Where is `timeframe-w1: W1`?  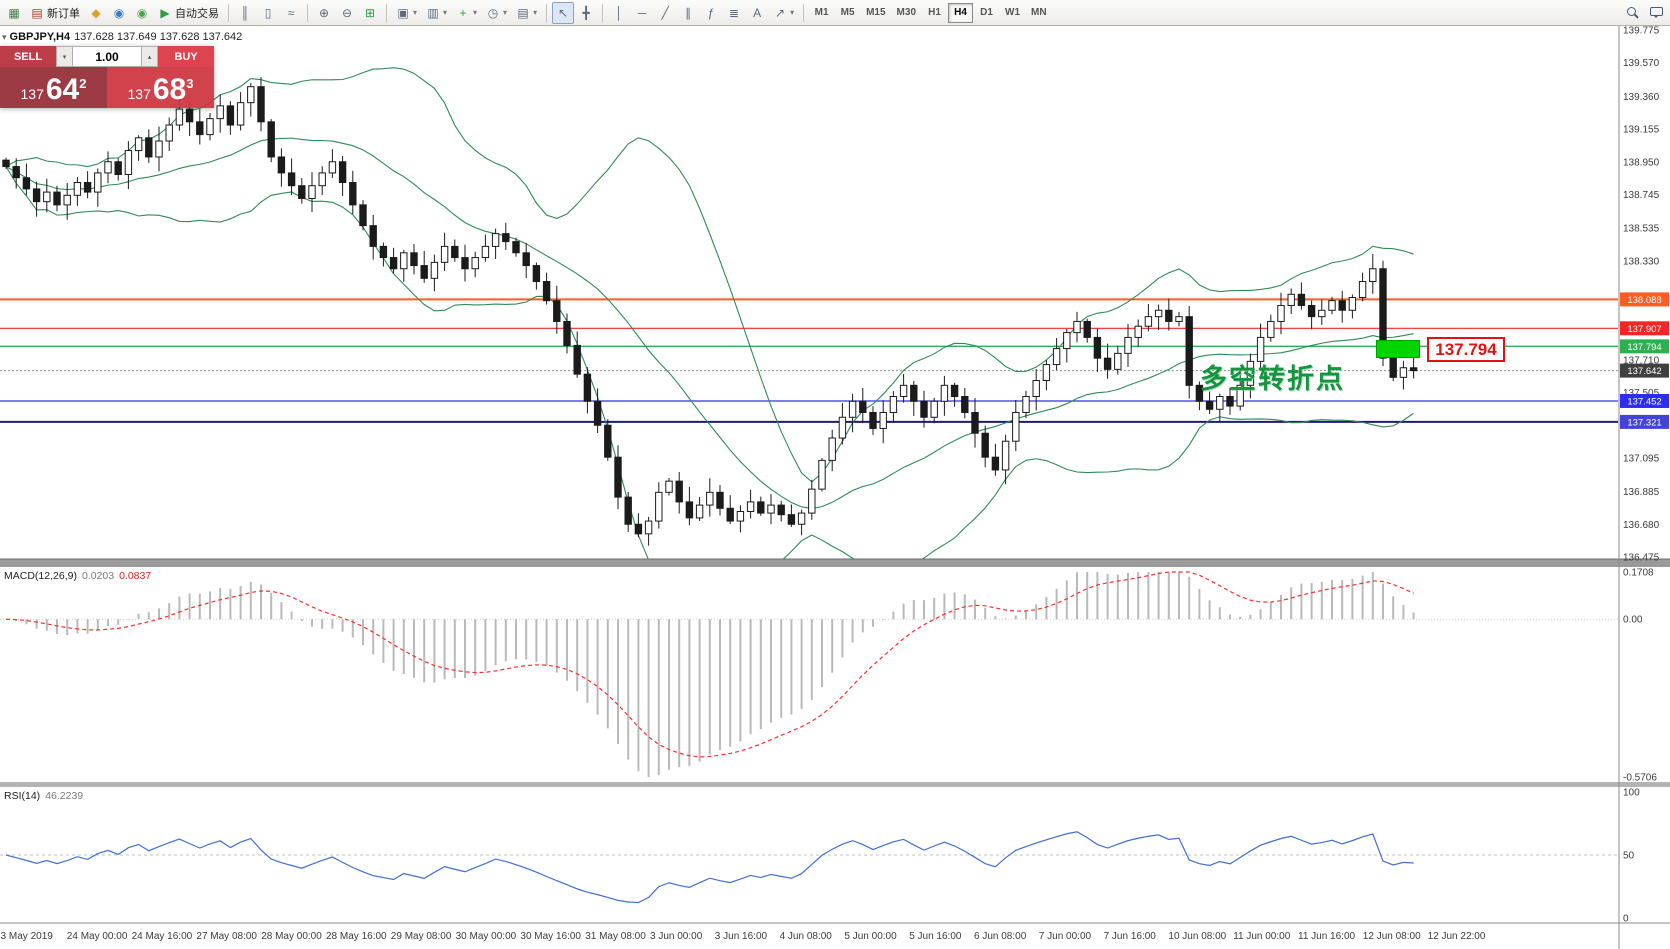 timeframe-w1: W1 is located at coordinates (1012, 13).